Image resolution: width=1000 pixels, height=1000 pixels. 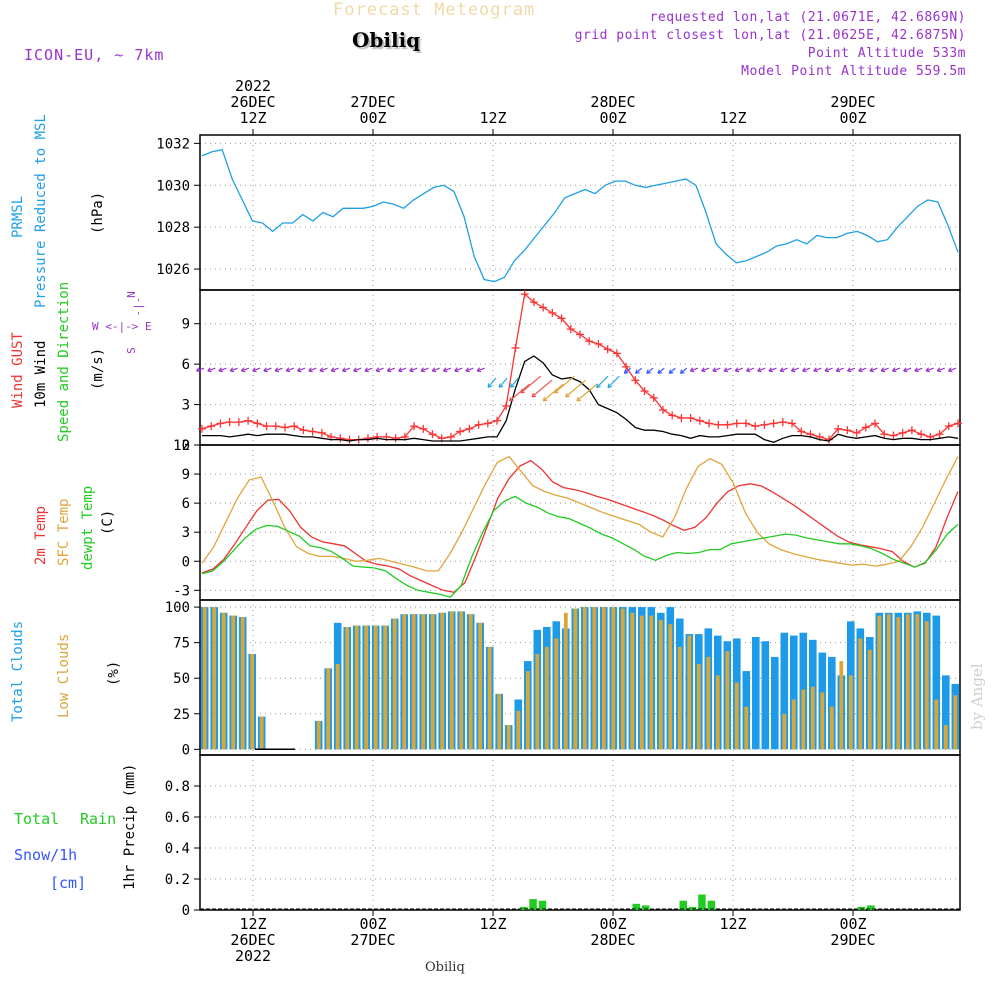 What do you see at coordinates (373, 940) in the screenshot?
I see `bottom-time-label: 00Z 27DEC` at bounding box center [373, 940].